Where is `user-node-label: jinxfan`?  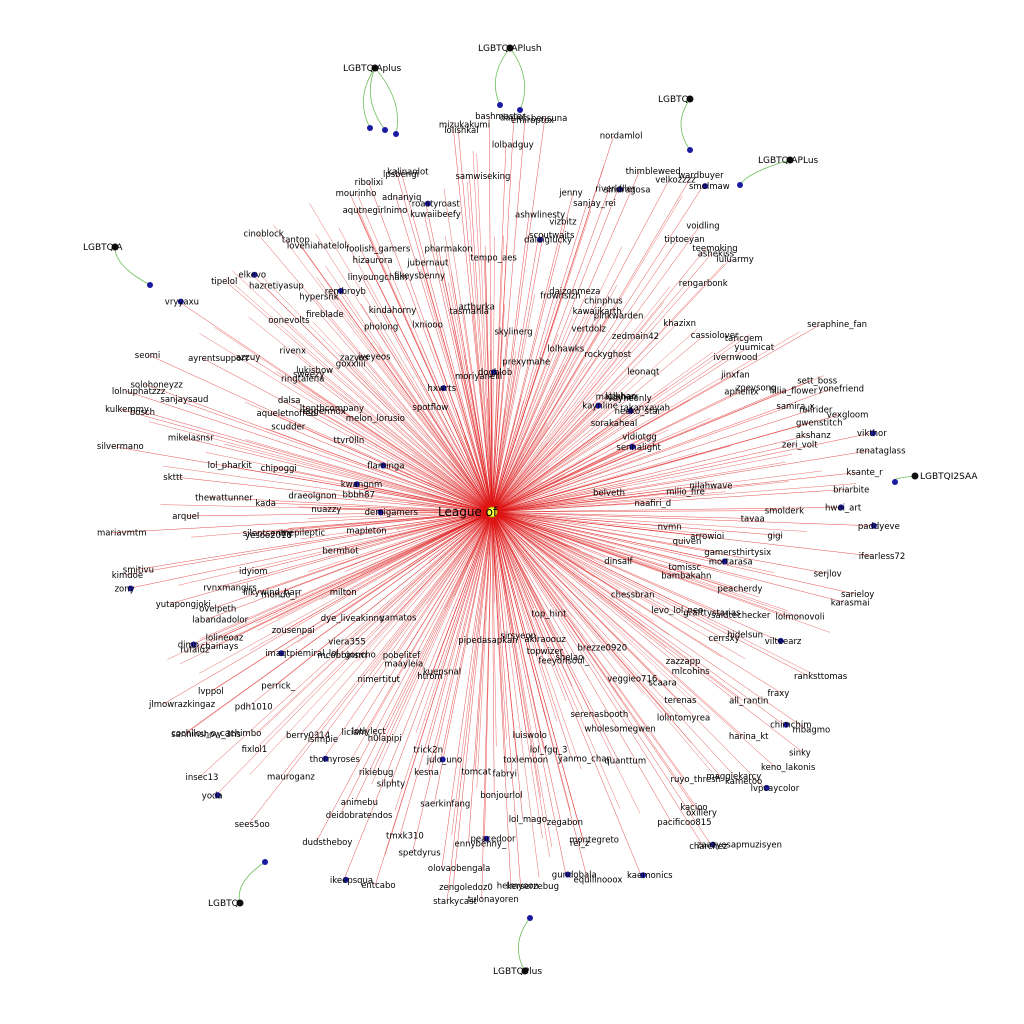
user-node-label: jinxfan is located at coordinates (735, 376).